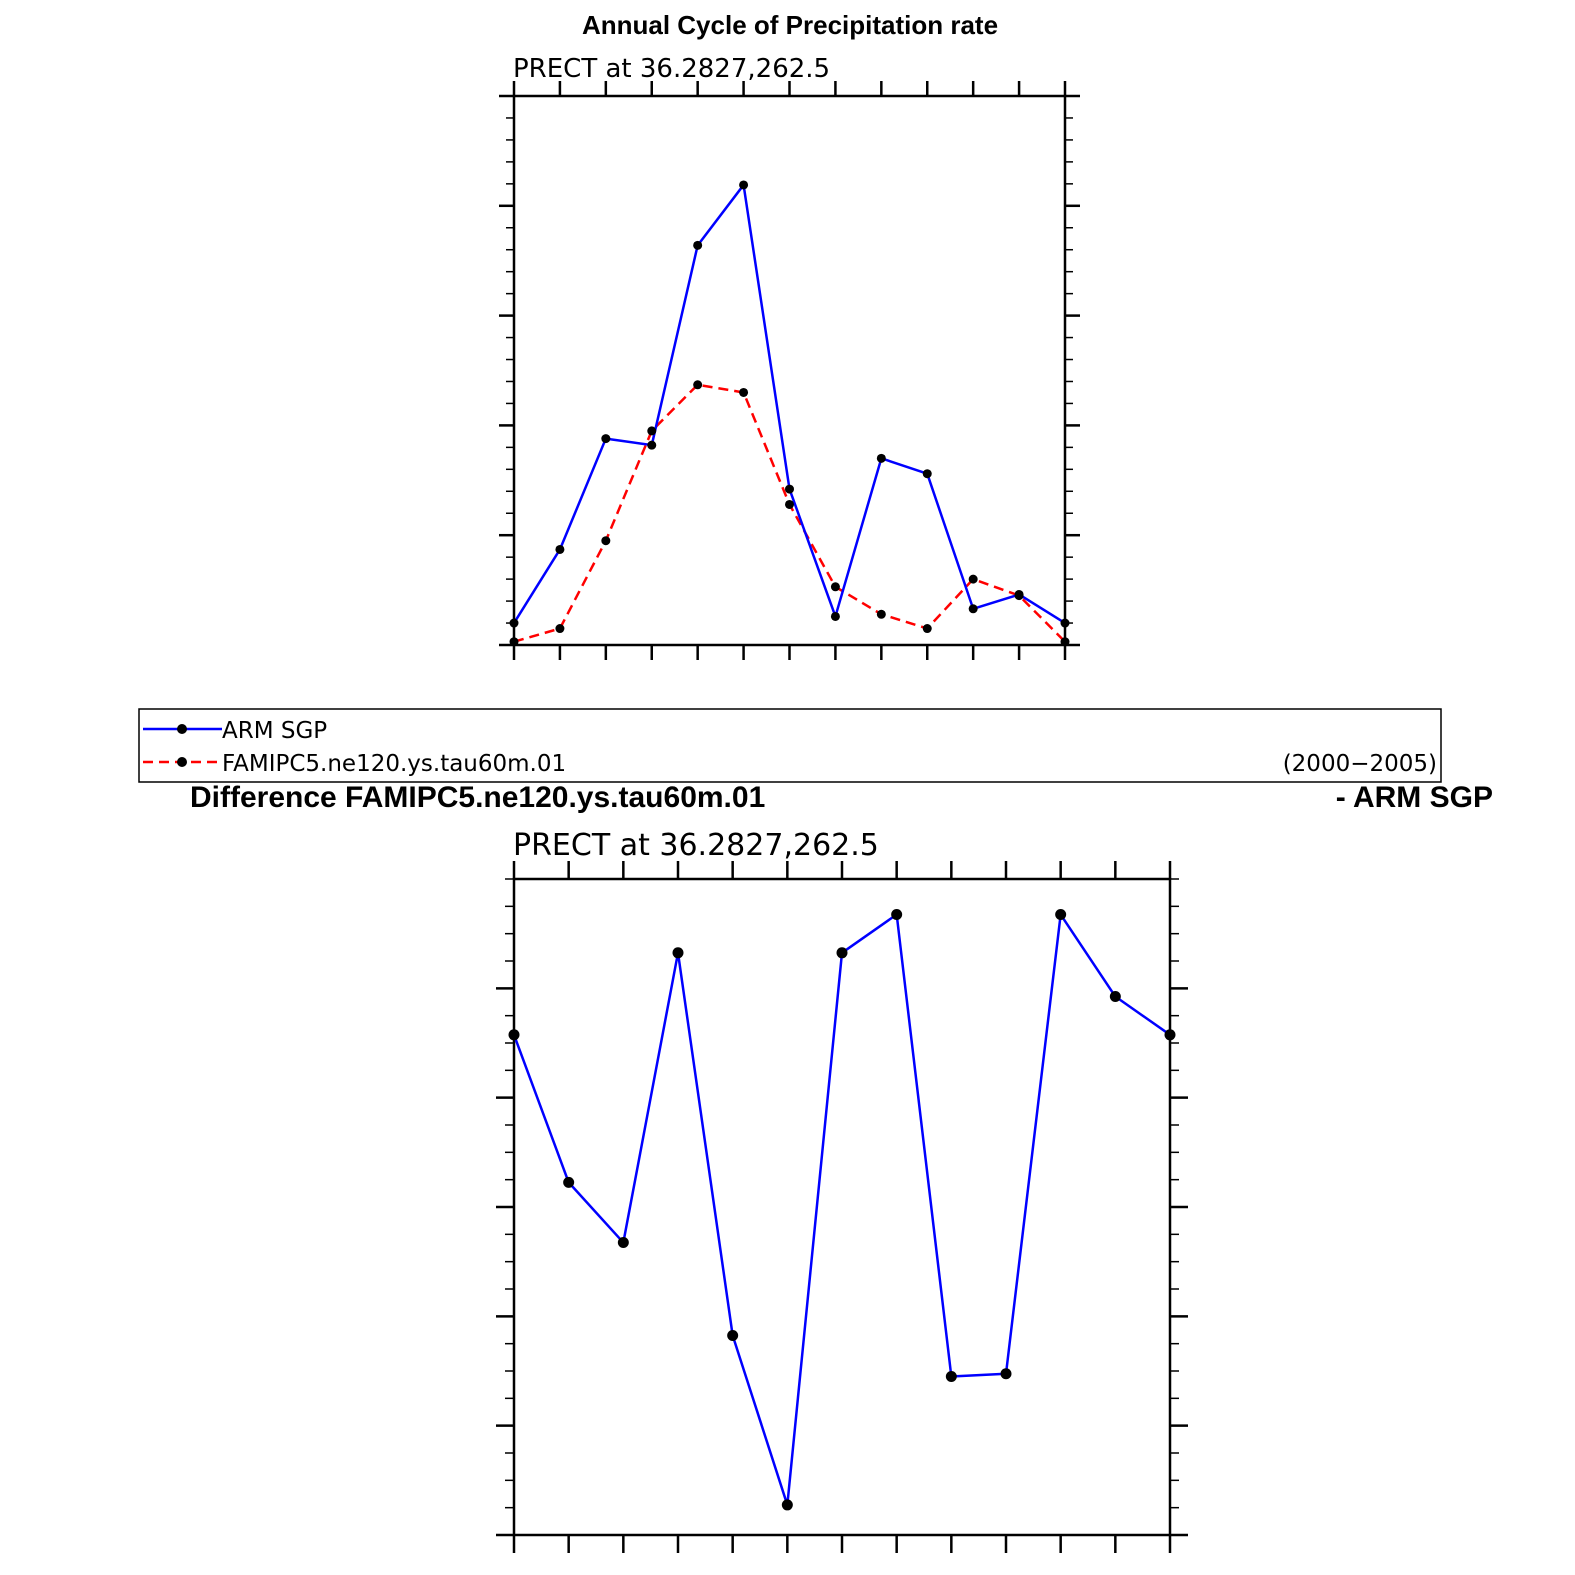  What do you see at coordinates (477, 797) in the screenshot?
I see `bottom-chart-title-left: Difference FAMIPC5.ne120.ys.tau60m.01` at bounding box center [477, 797].